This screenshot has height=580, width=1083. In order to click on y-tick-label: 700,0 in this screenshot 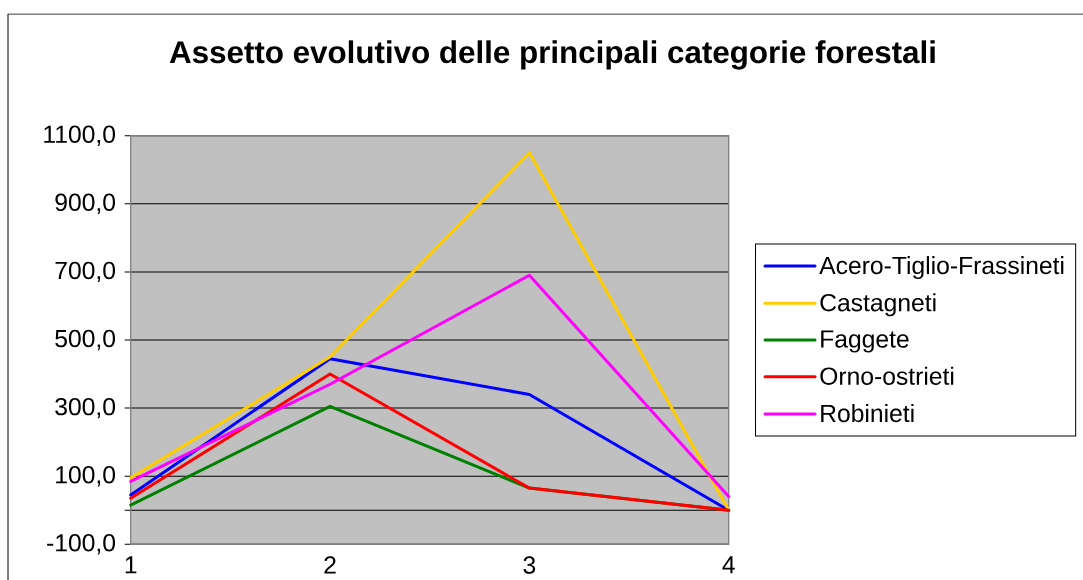, I will do `click(85, 272)`.